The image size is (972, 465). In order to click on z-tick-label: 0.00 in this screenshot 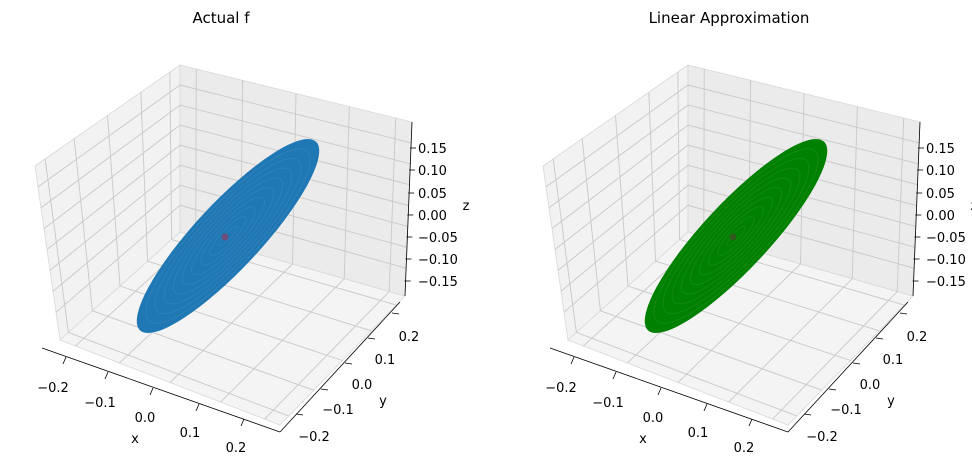, I will do `click(432, 216)`.